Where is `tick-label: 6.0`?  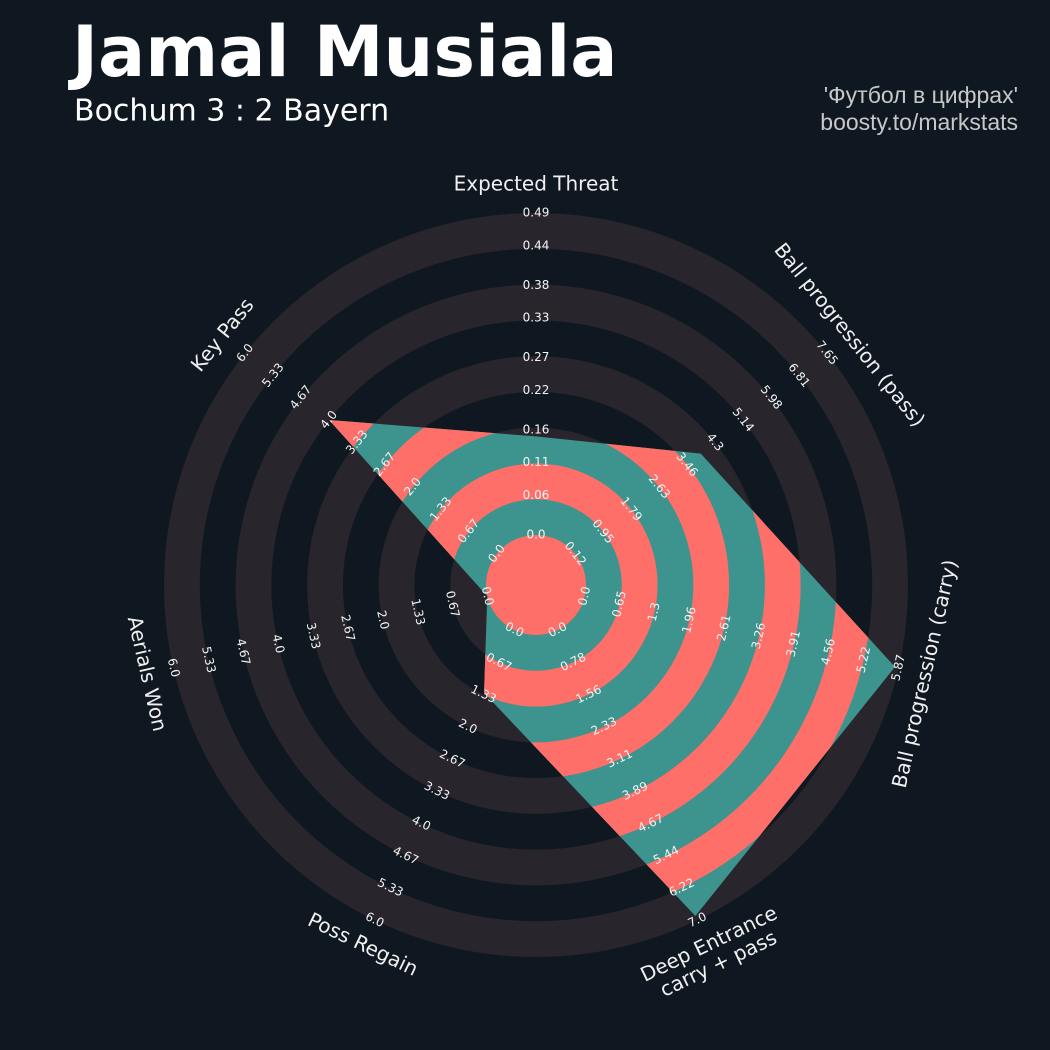
tick-label: 6.0 is located at coordinates (174, 668).